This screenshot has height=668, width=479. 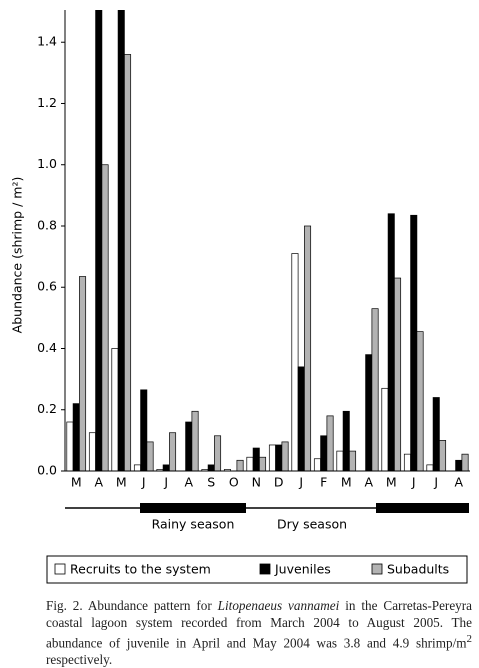 I want to click on x-tick-label: S, so click(x=211, y=482).